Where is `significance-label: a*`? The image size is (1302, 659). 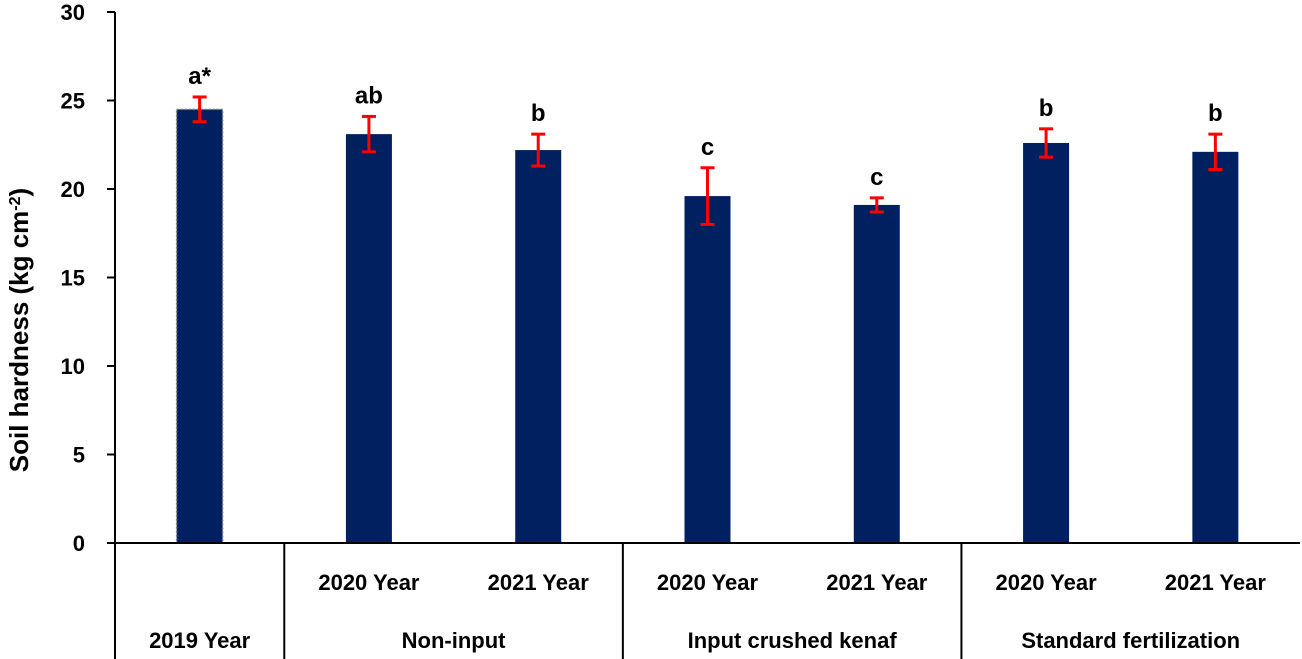 significance-label: a* is located at coordinates (199, 76).